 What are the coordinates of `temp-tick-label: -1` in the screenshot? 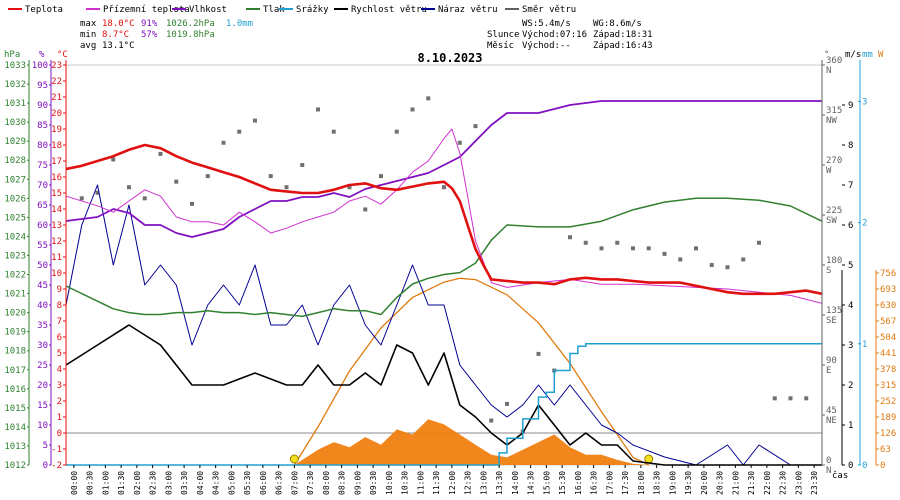 It's located at (56, 450).